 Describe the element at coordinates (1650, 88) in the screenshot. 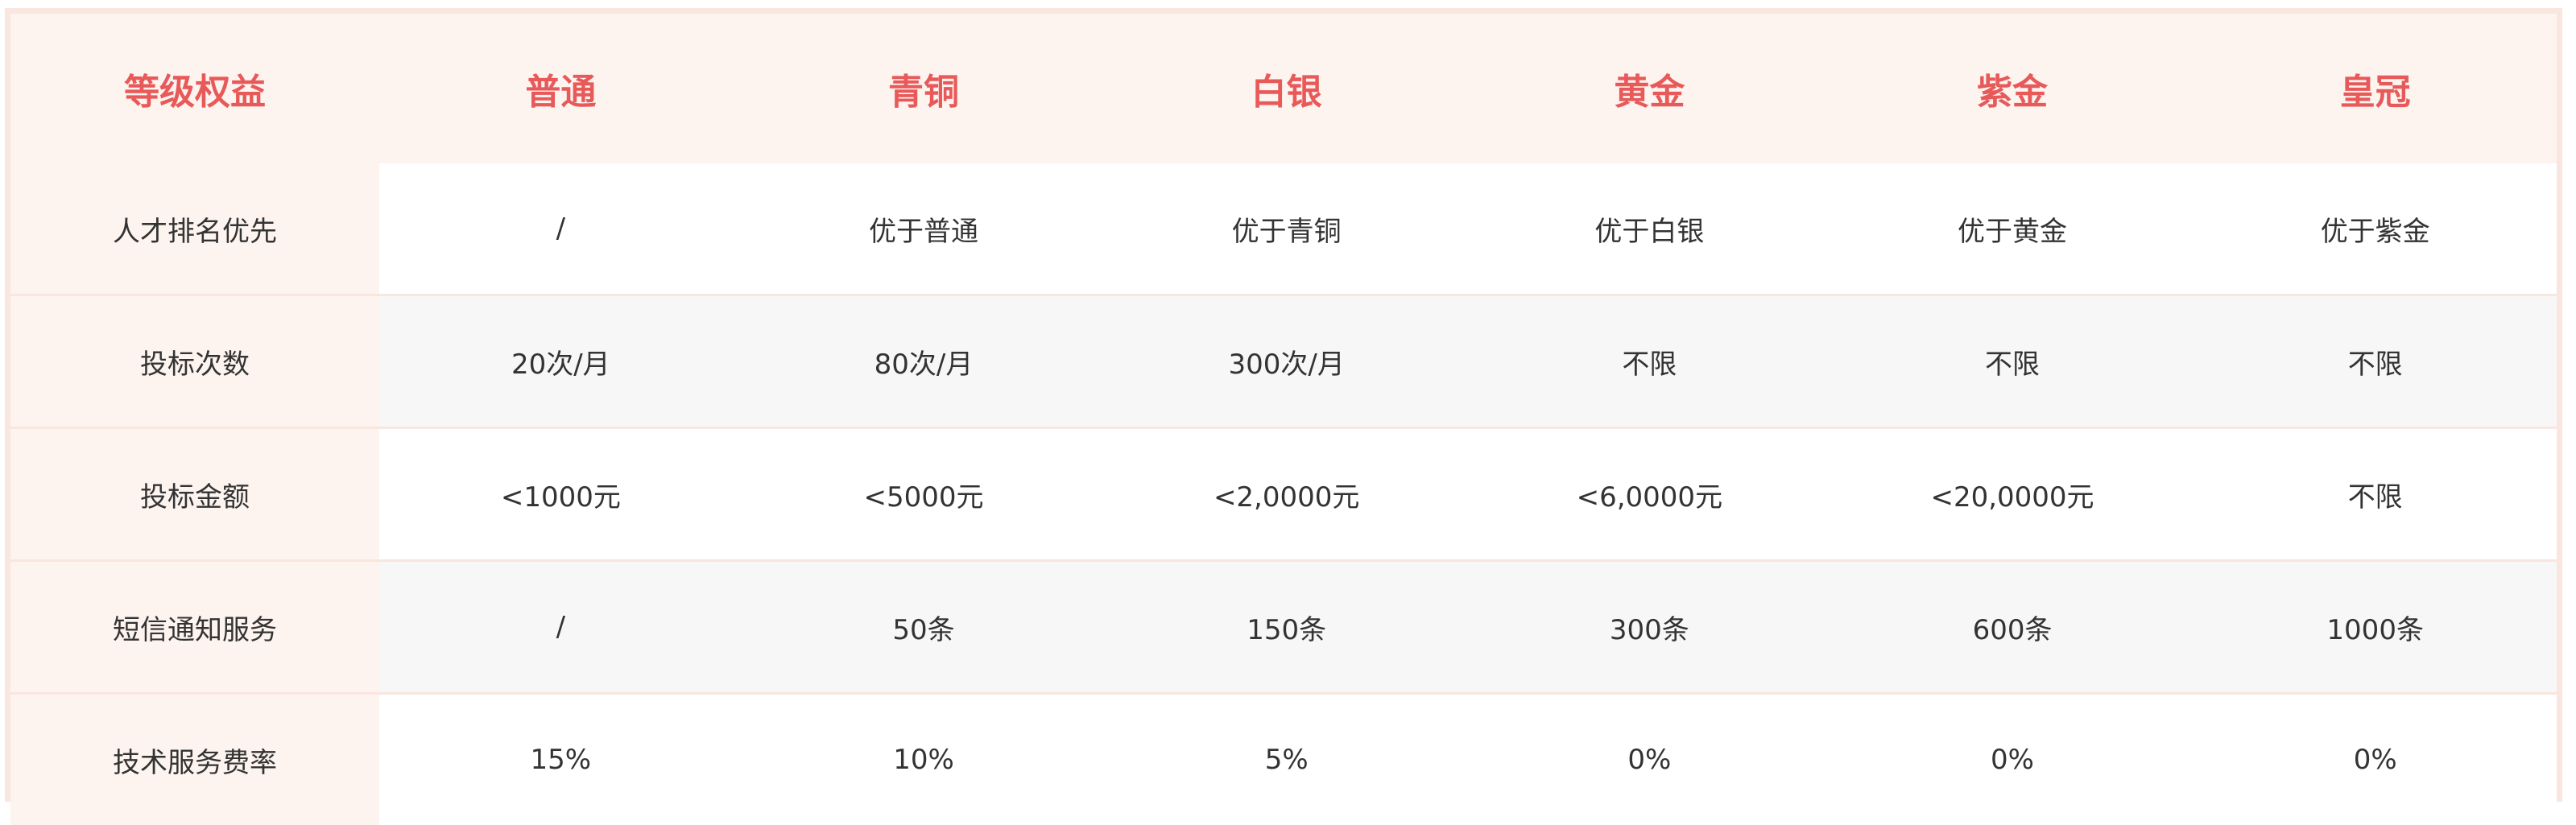

I see `header-level-gold: 黄金` at that location.